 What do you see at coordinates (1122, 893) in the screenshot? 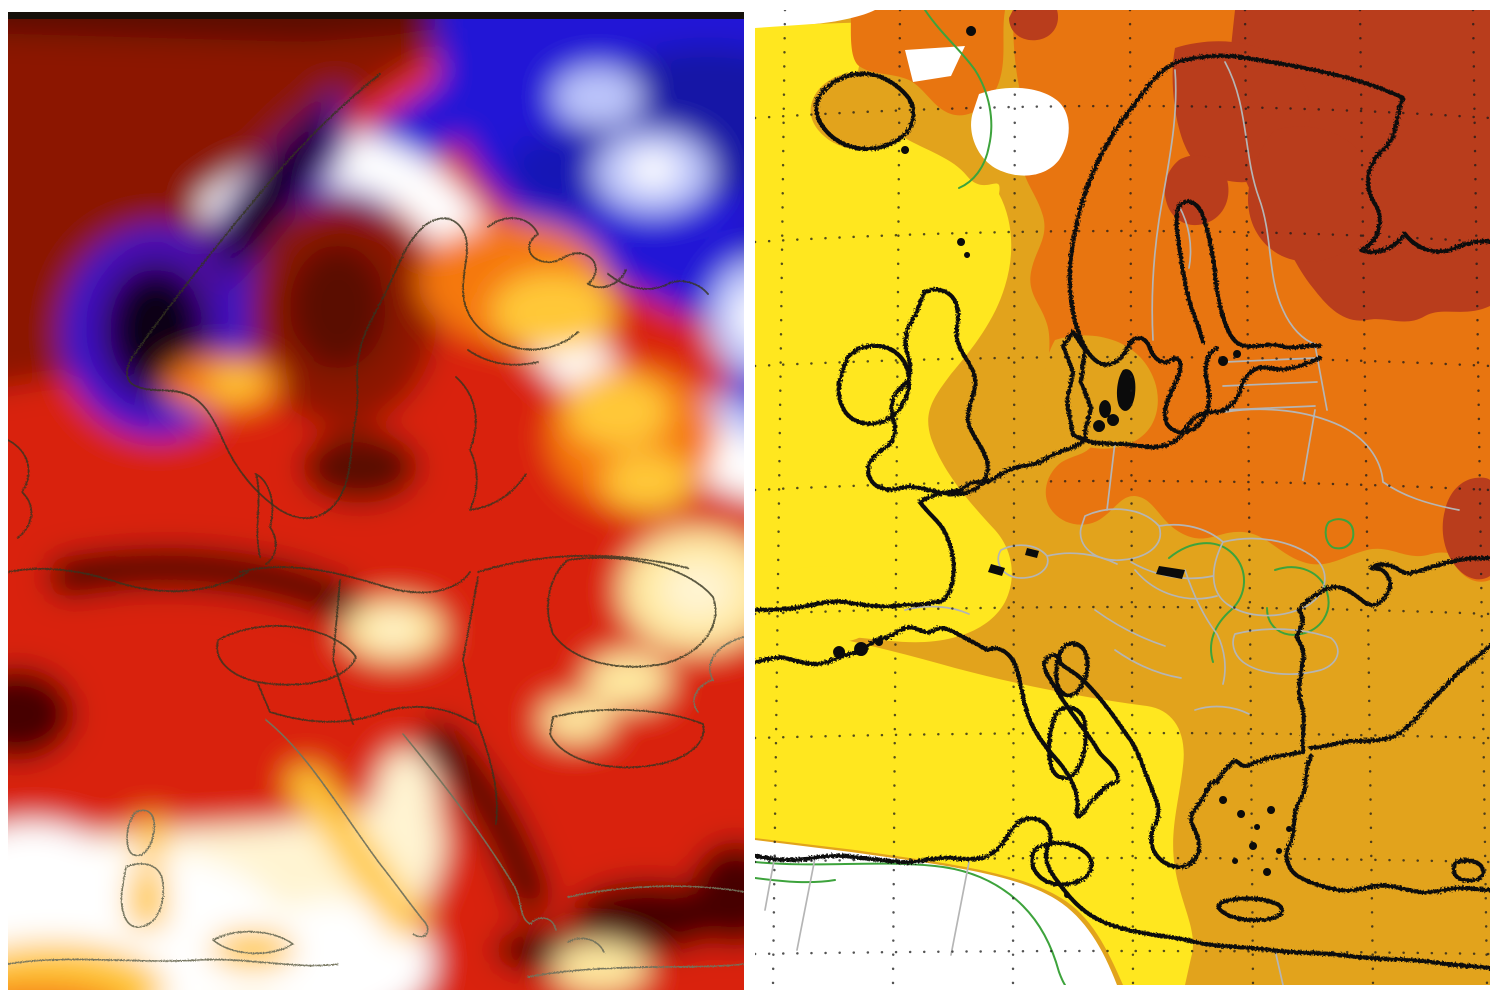
I see `north-africa-coast` at bounding box center [1122, 893].